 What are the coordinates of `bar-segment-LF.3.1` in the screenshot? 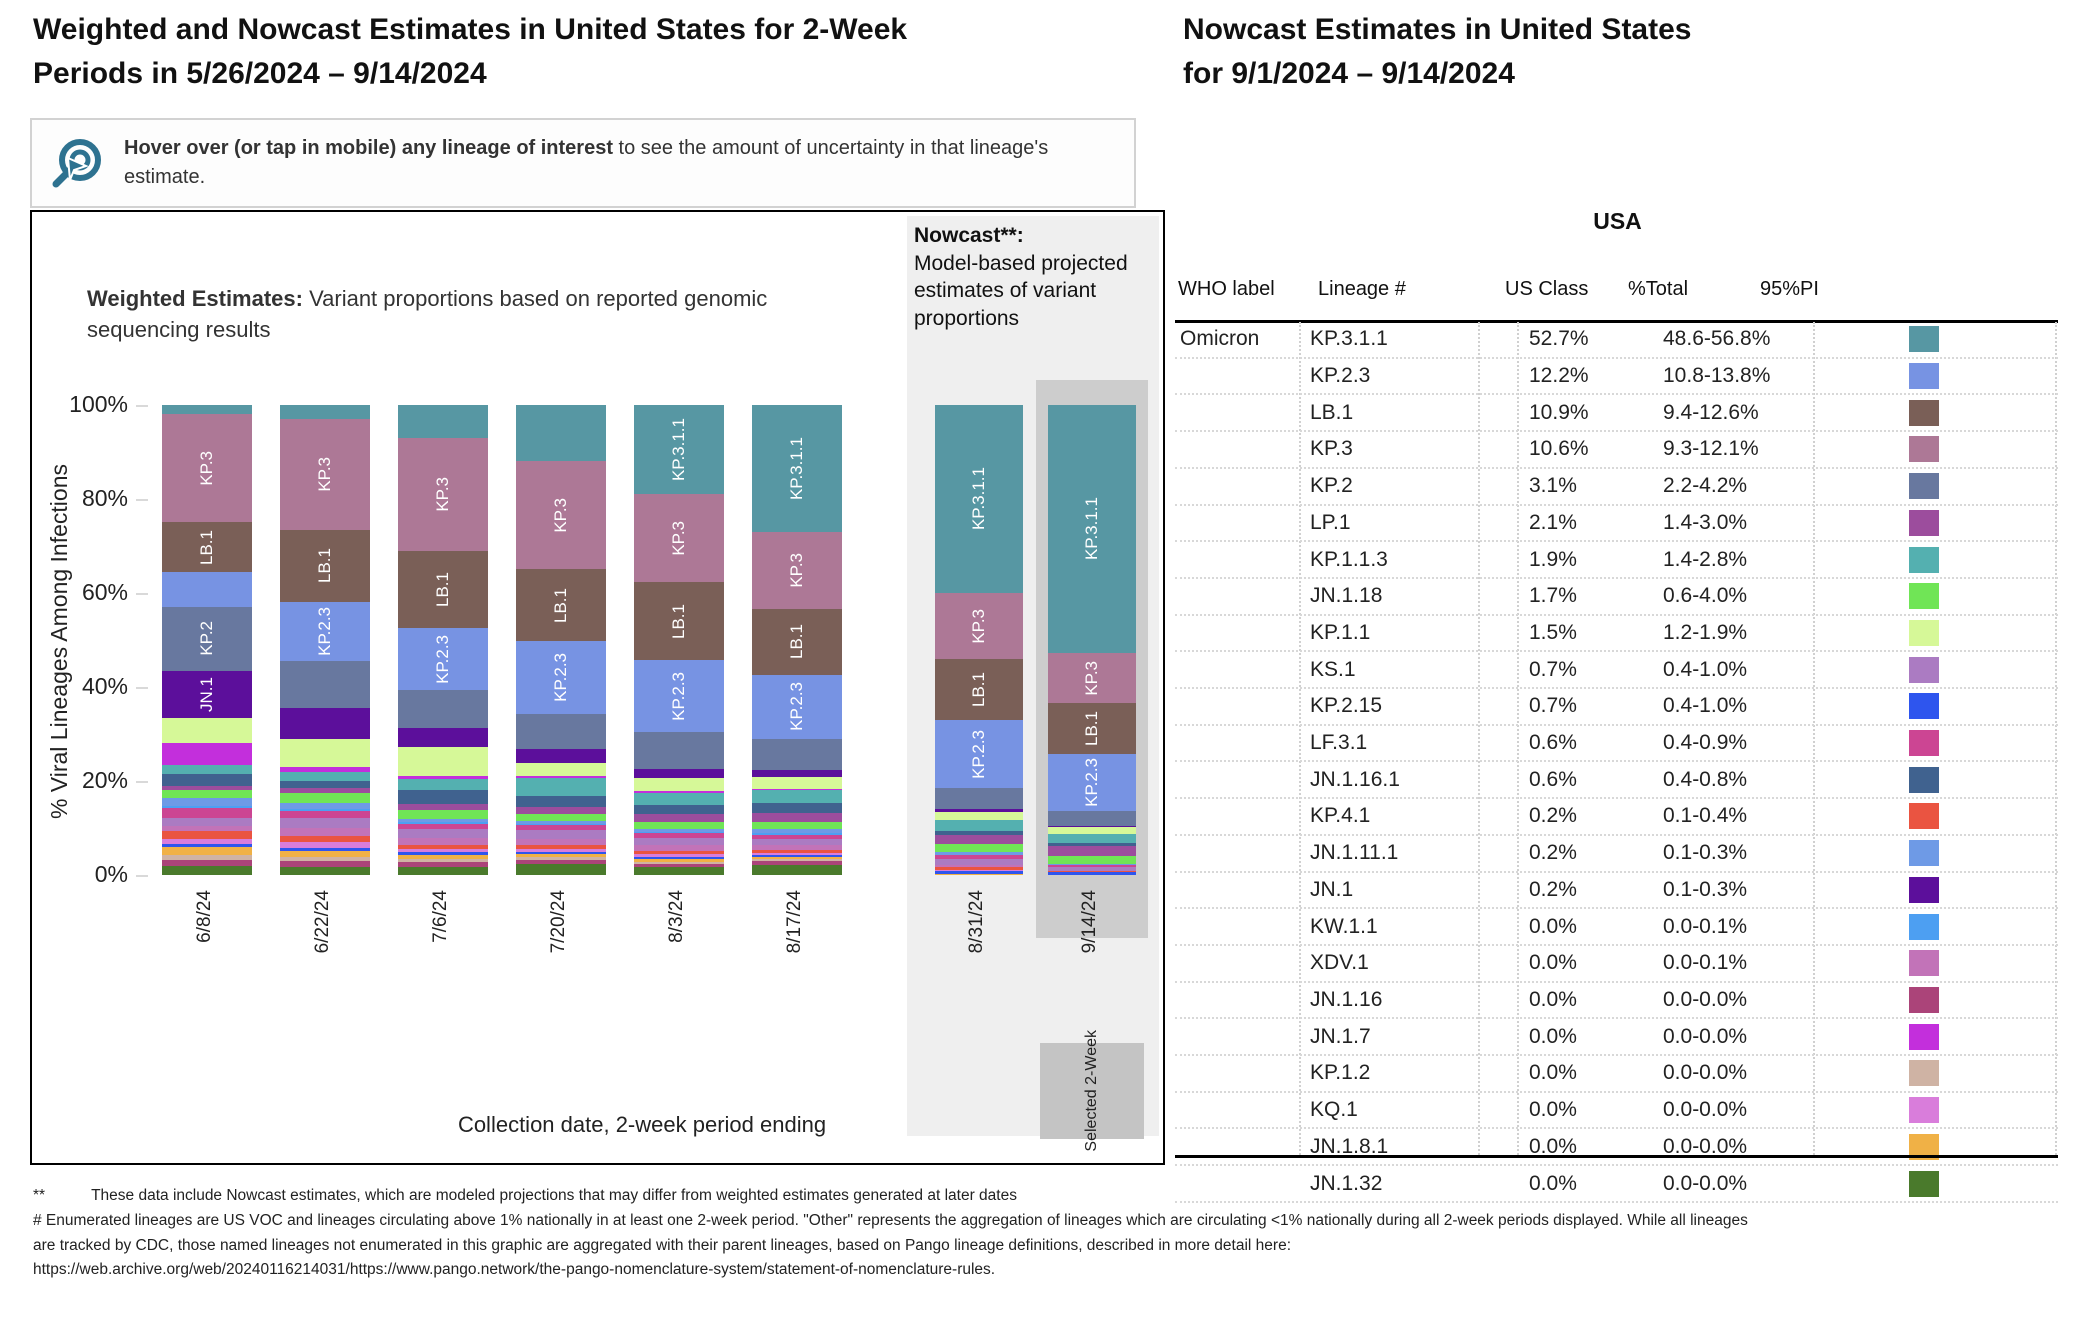 It's located at (797, 836).